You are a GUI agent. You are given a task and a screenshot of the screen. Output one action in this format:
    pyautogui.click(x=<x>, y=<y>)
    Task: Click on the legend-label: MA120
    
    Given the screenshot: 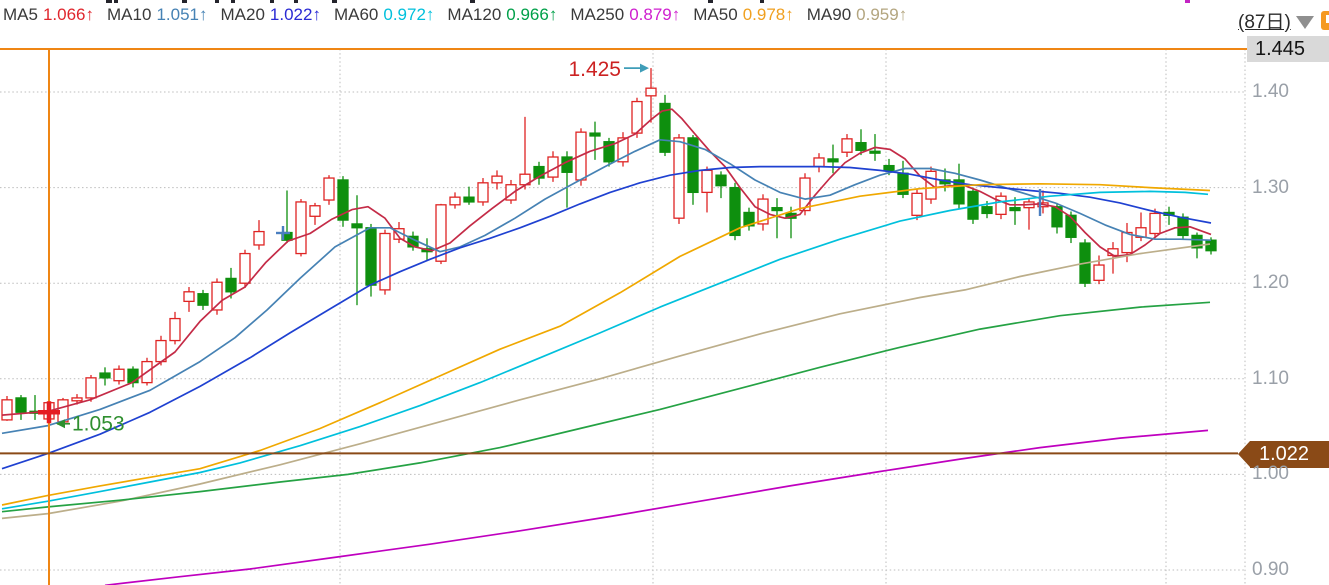 What is the action you would take?
    pyautogui.click(x=474, y=14)
    